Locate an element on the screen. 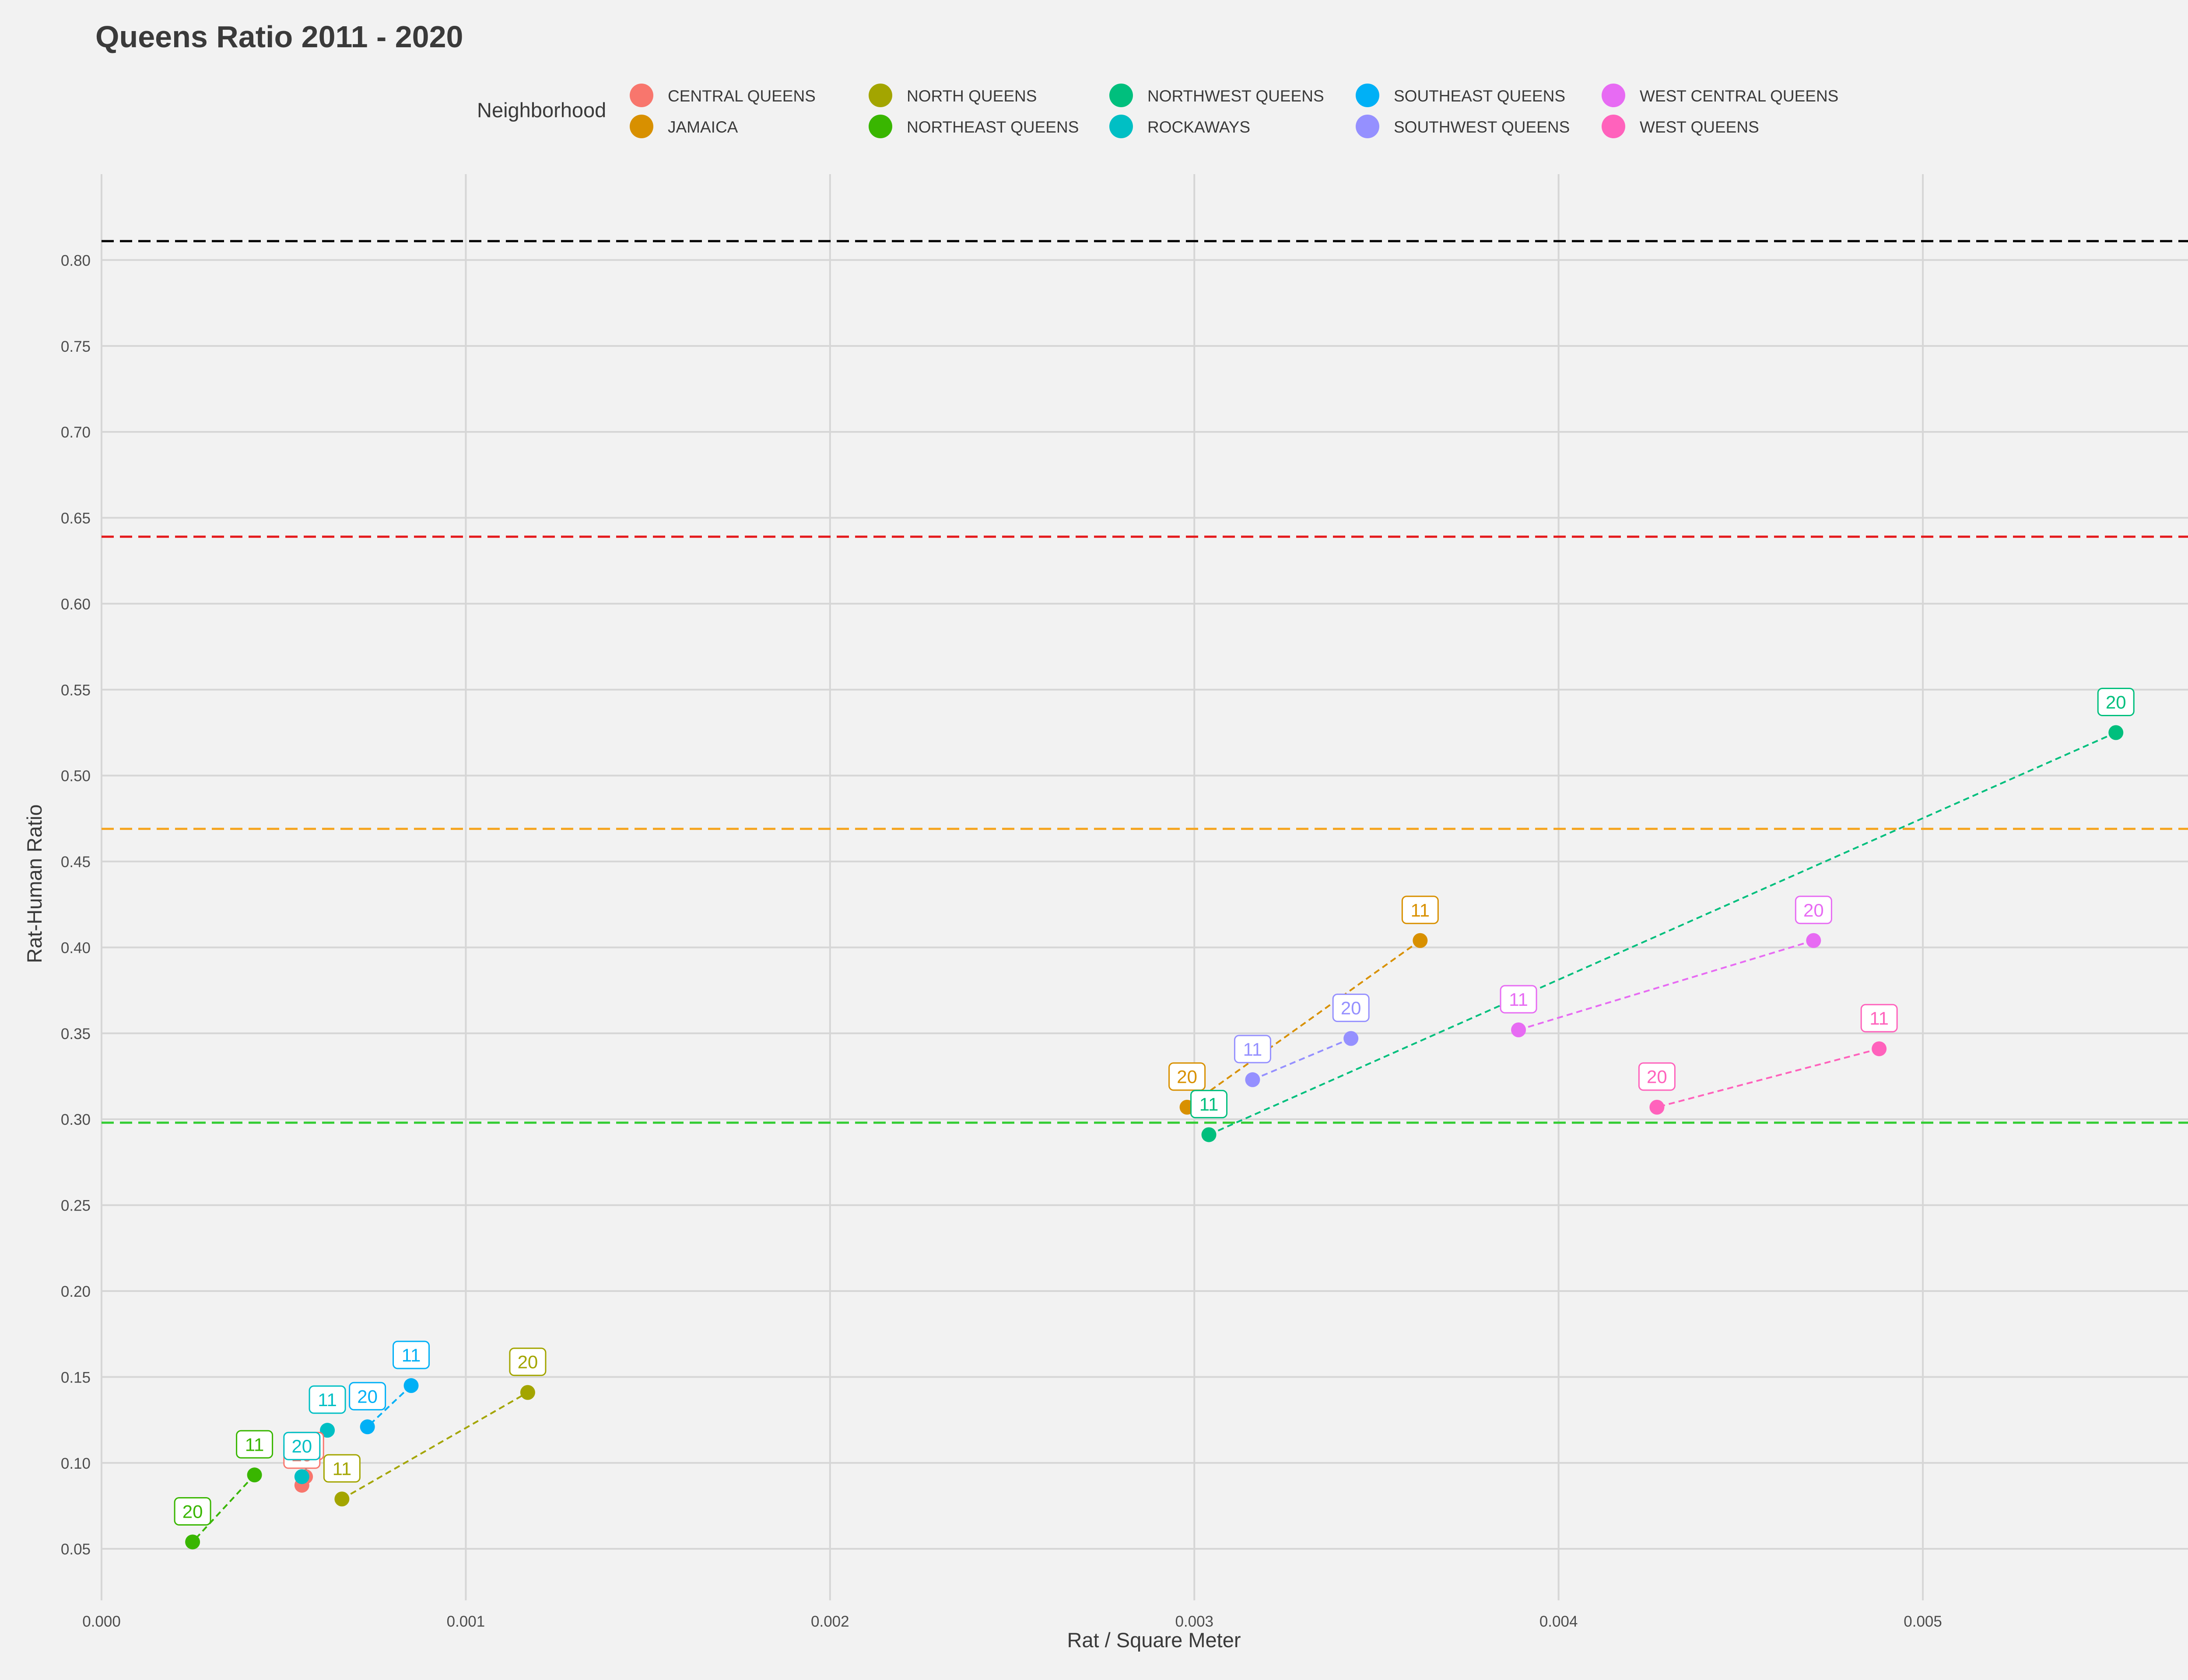 The height and width of the screenshot is (1680, 2188). y-tick-label: 0.40 is located at coordinates (76, 947).